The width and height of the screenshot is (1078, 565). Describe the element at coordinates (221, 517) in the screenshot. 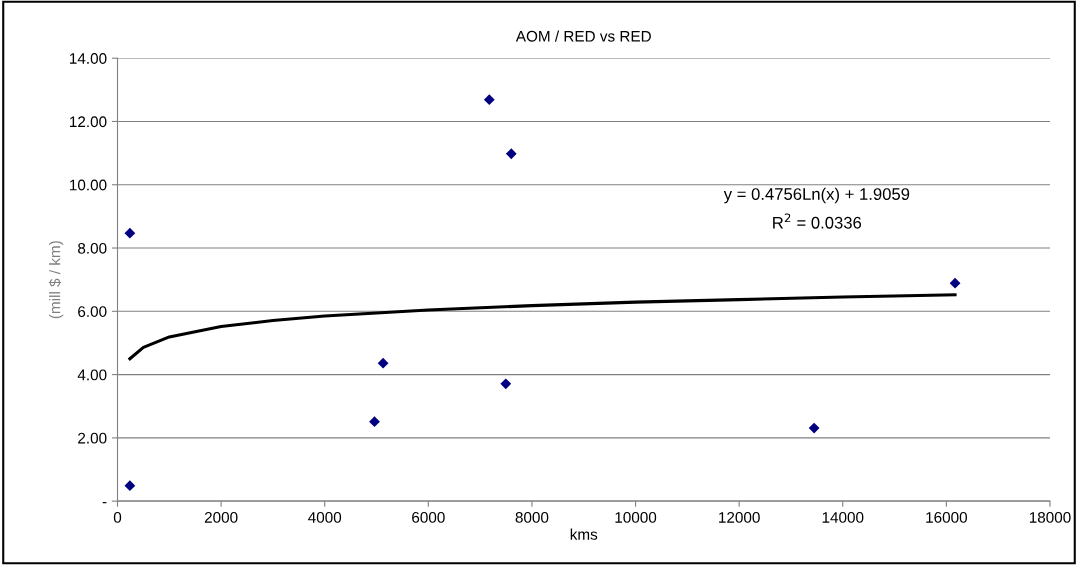

I see `x-tick-label: 2000` at that location.